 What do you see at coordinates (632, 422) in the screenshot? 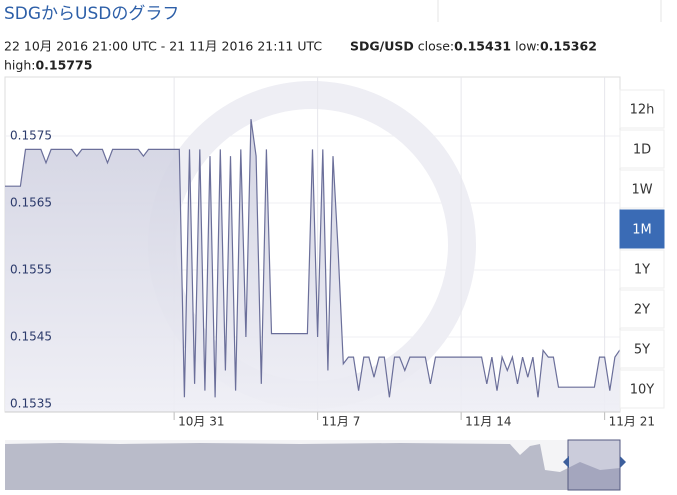
I see `x-tick-label: 11月 21` at bounding box center [632, 422].